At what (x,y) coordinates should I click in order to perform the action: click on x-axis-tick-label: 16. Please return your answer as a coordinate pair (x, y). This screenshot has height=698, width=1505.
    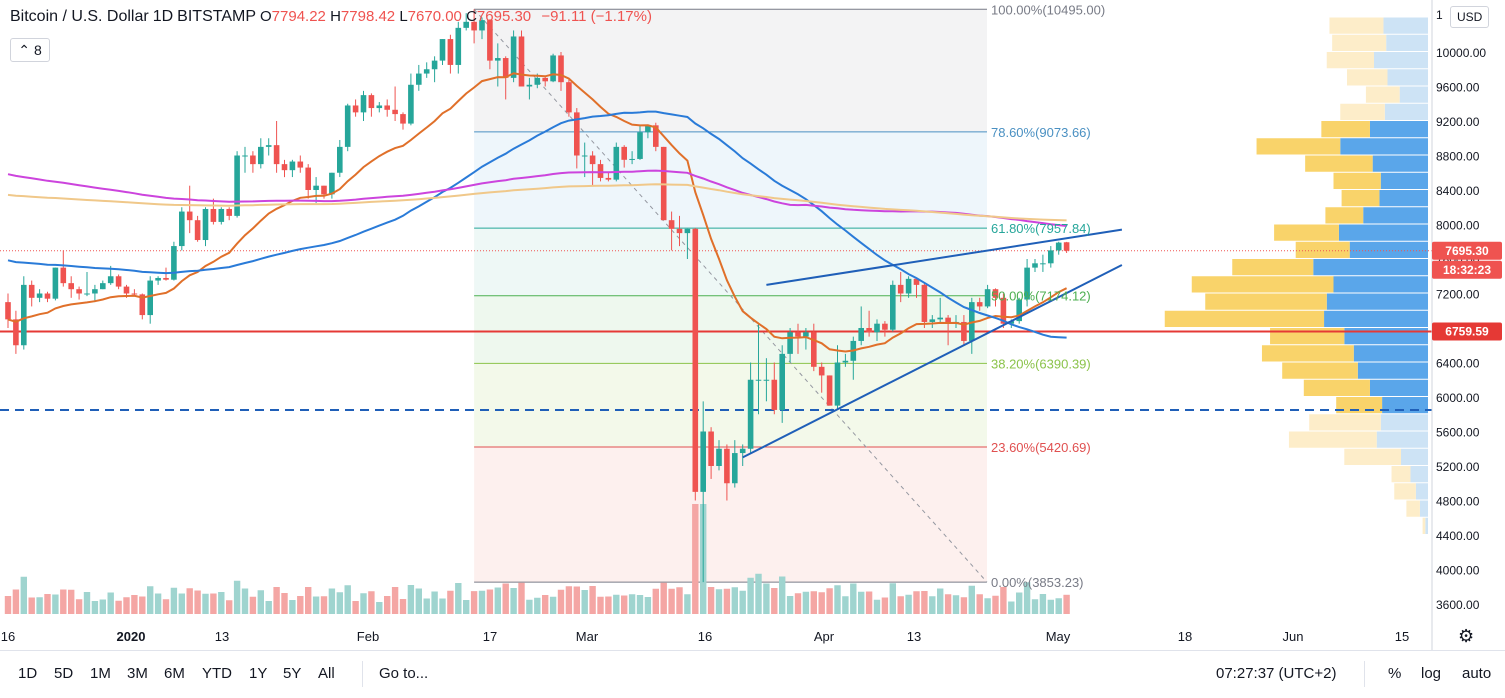
    Looking at the image, I should click on (705, 636).